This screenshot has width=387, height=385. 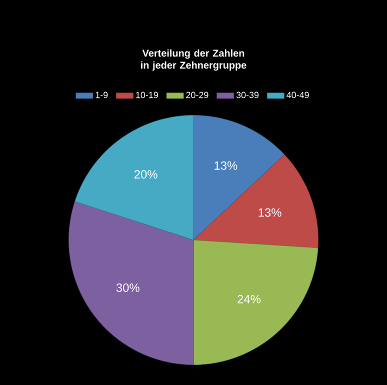 What do you see at coordinates (247, 95) in the screenshot?
I see `legend-label: 30-39` at bounding box center [247, 95].